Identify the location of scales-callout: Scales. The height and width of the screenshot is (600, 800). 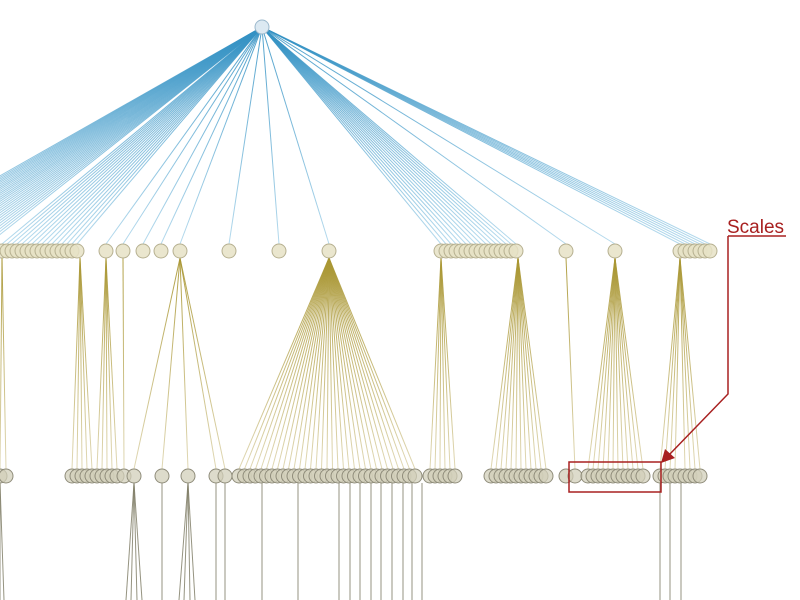
(677, 355).